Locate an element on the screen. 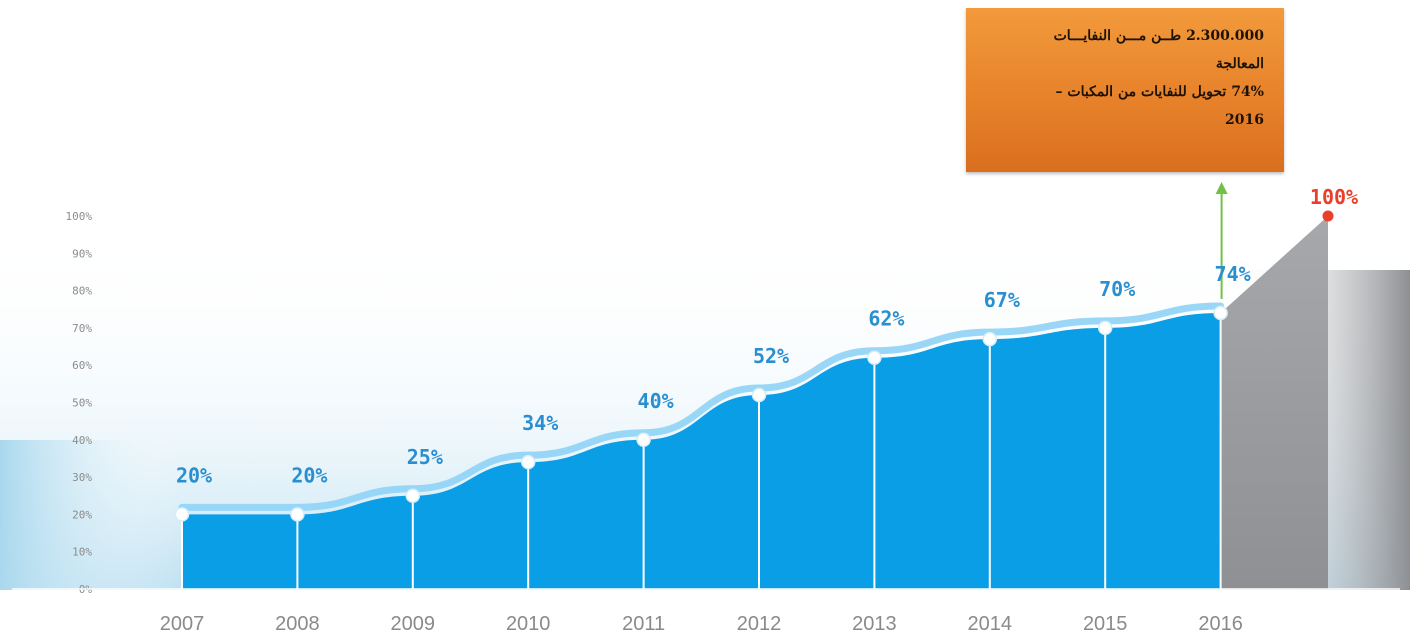  x-tick-label: 2011 is located at coordinates (643, 624).